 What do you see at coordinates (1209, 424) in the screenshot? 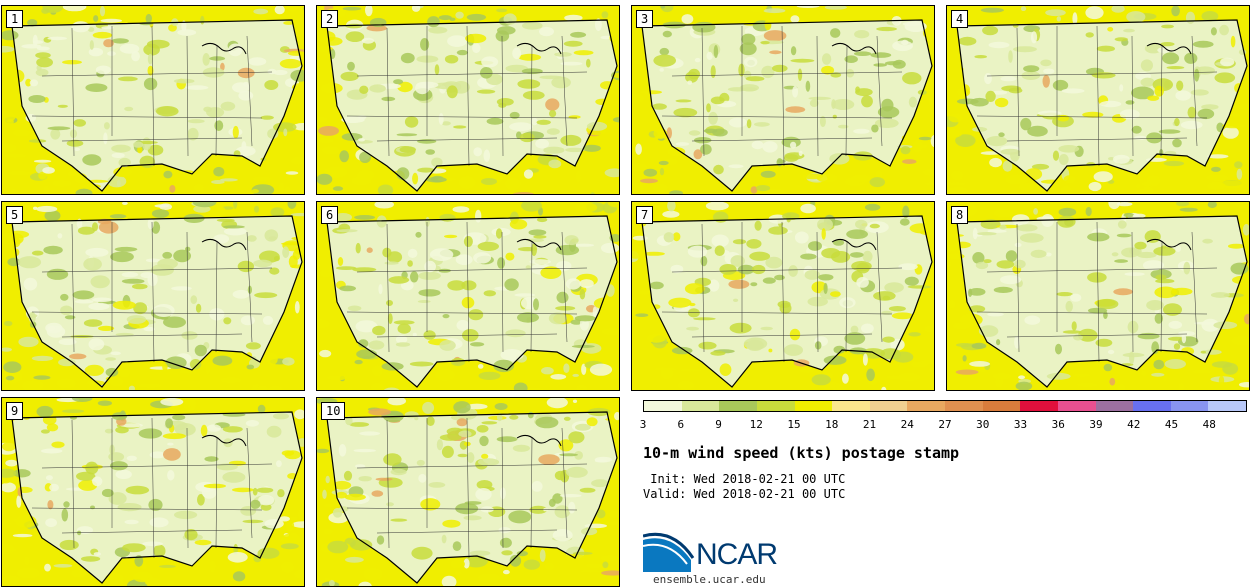
I see `colorbar-tick-label: 48` at bounding box center [1209, 424].